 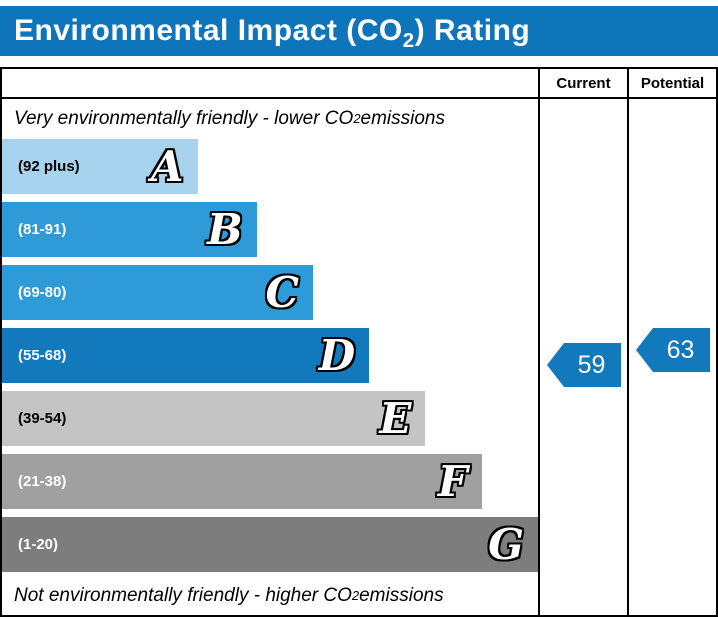 What do you see at coordinates (591, 364) in the screenshot?
I see `current-rating-value: 59` at bounding box center [591, 364].